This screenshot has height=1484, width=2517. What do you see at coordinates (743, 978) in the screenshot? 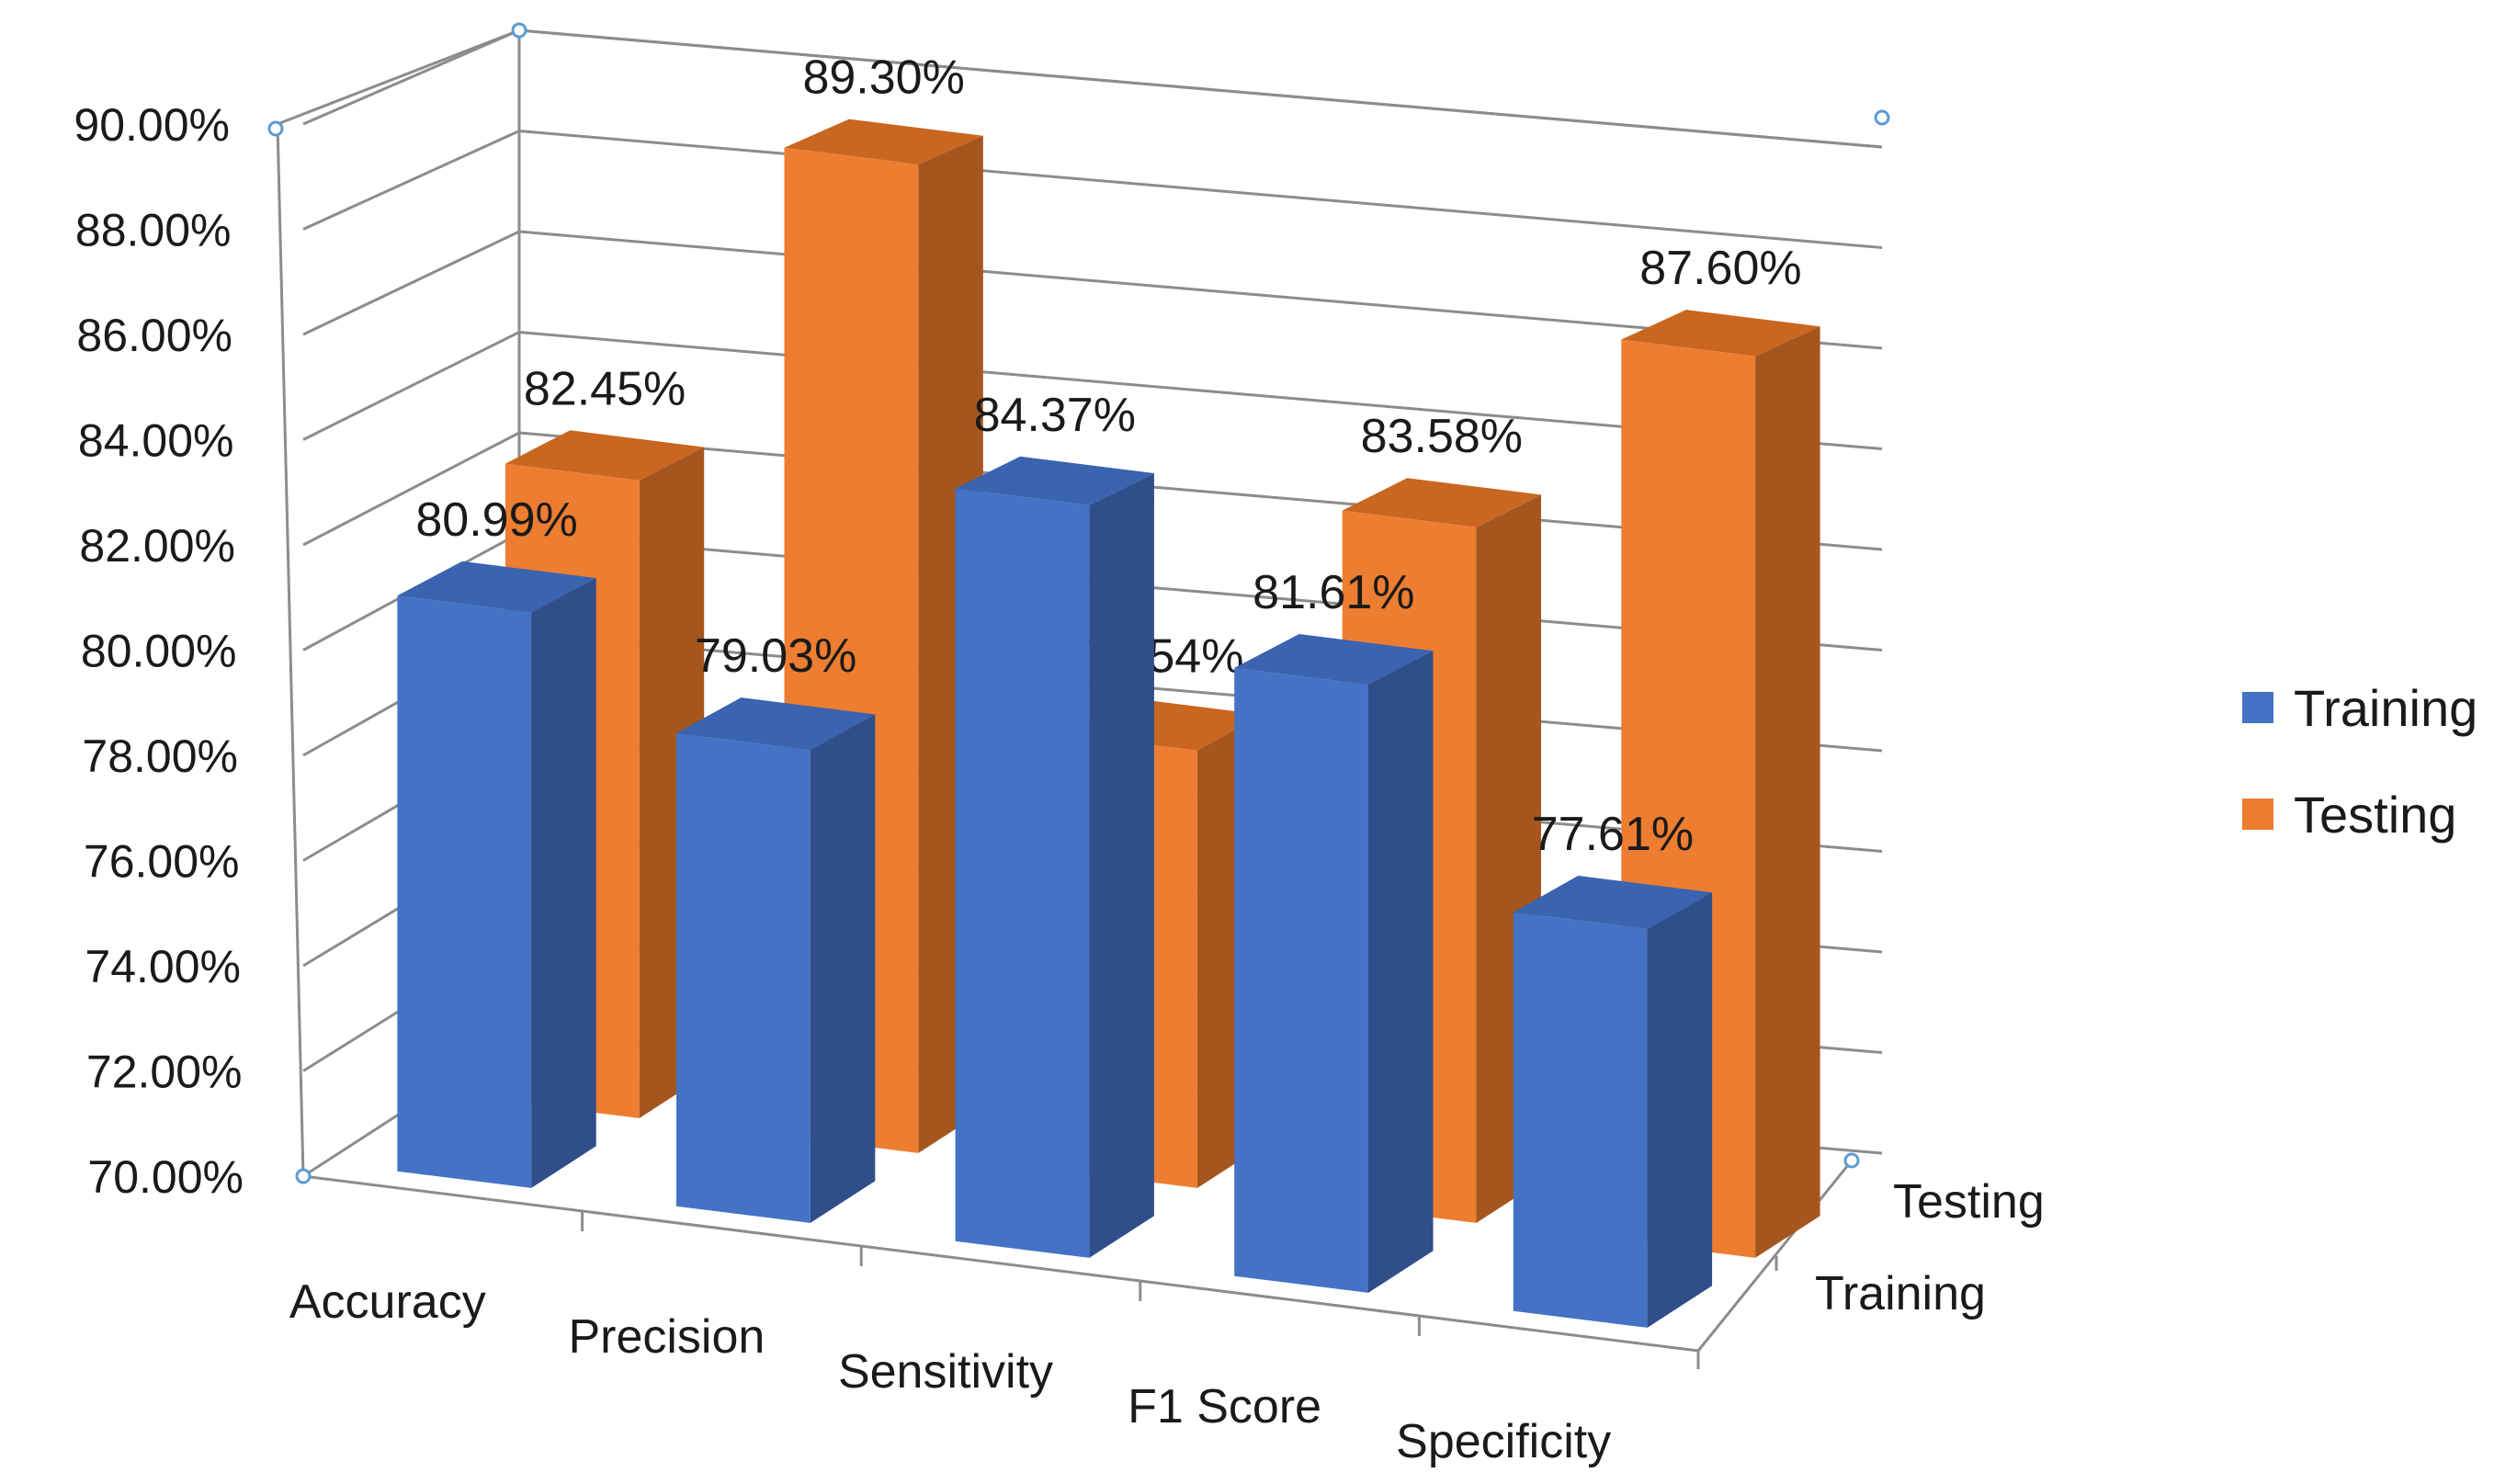
I see `training-bar-precision` at bounding box center [743, 978].